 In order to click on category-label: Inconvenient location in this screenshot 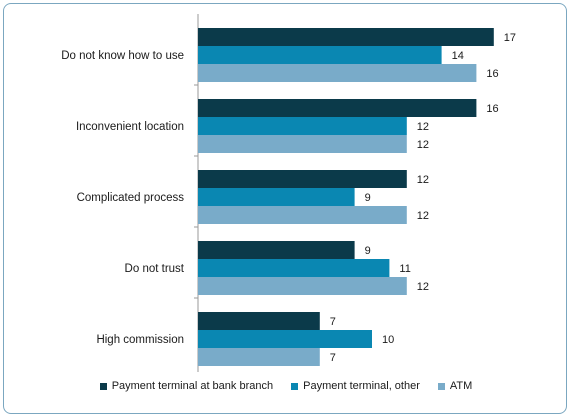, I will do `click(130, 127)`.